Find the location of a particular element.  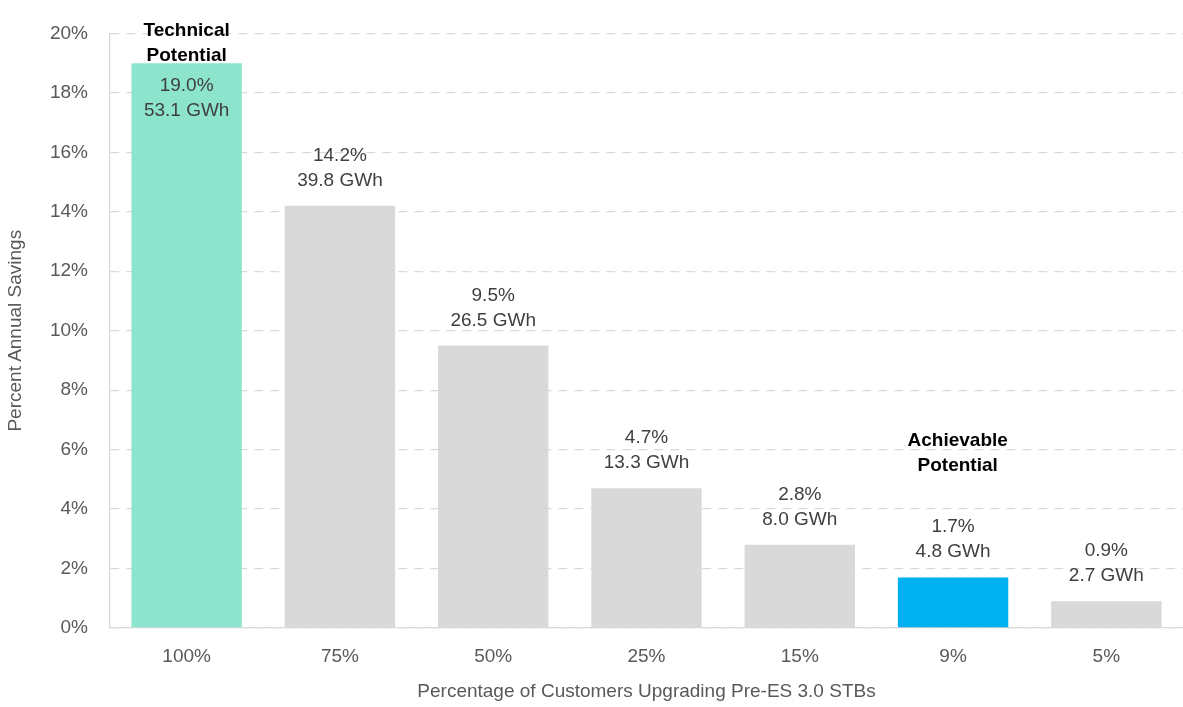

y-tick-label: 18% is located at coordinates (69, 92).